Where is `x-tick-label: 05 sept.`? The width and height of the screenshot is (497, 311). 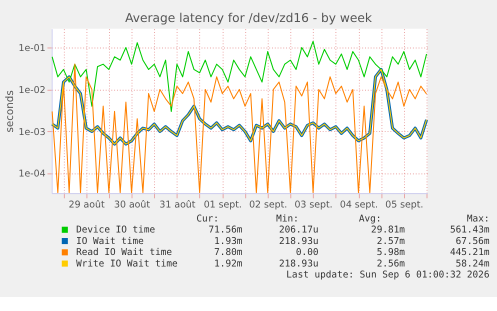 x-tick-label: 05 sept. is located at coordinates (404, 205).